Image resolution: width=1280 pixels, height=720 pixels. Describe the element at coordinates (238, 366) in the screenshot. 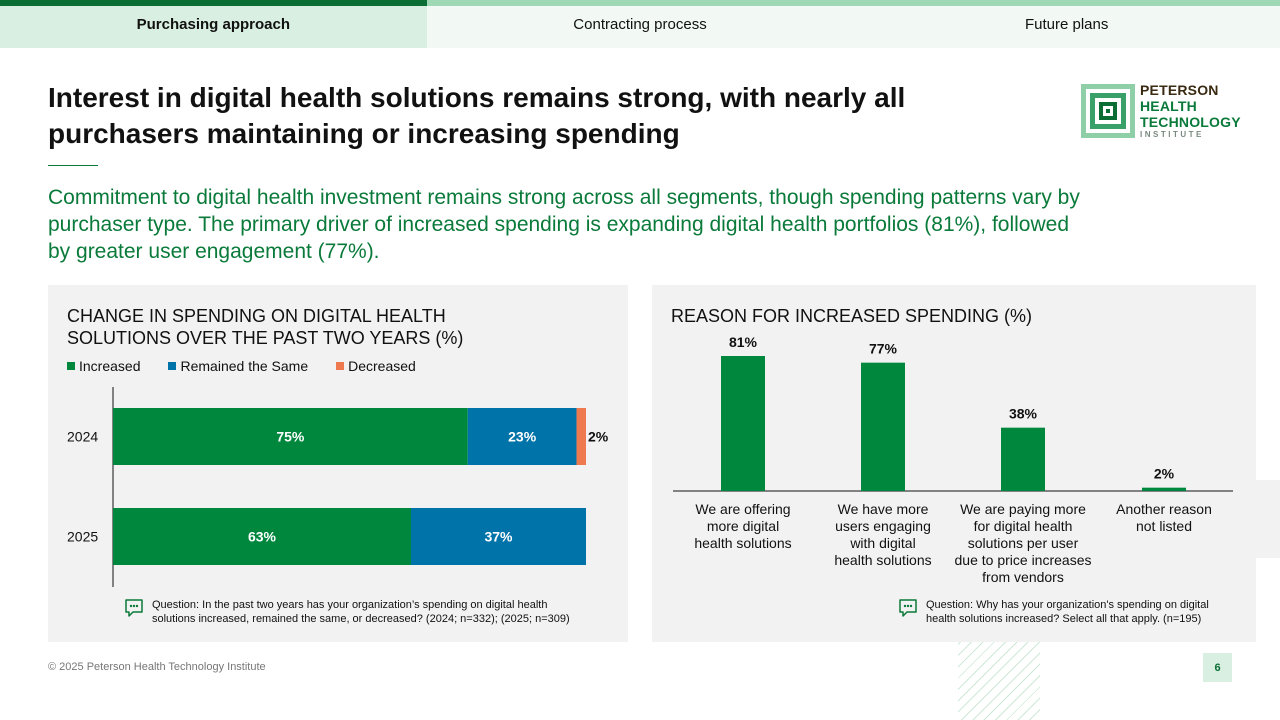

I see `legend-remained-same: Remained the Same` at that location.